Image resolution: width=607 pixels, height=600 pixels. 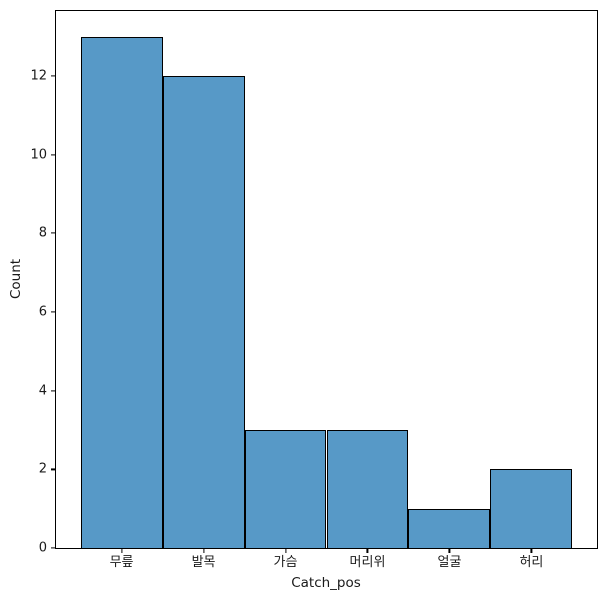 I want to click on bar-무릎, so click(x=121, y=292).